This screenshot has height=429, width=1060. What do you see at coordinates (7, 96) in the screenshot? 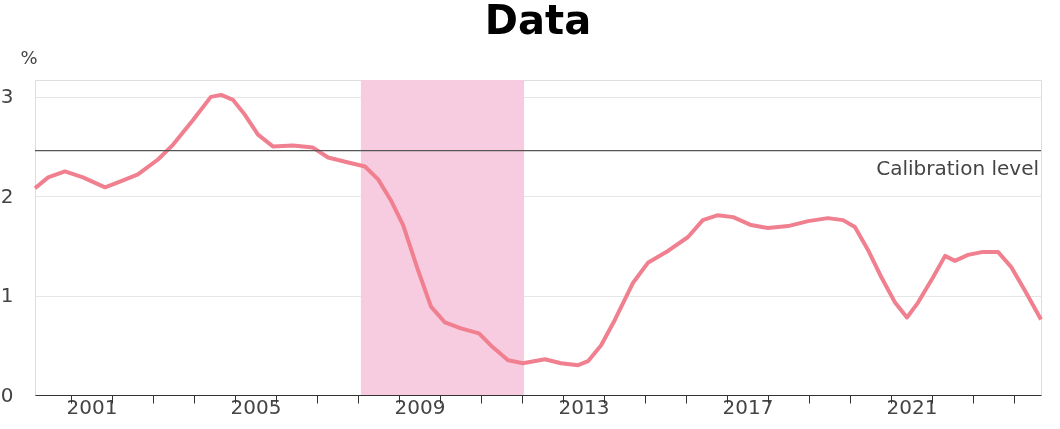
I see `y-tick-label: 3` at bounding box center [7, 96].